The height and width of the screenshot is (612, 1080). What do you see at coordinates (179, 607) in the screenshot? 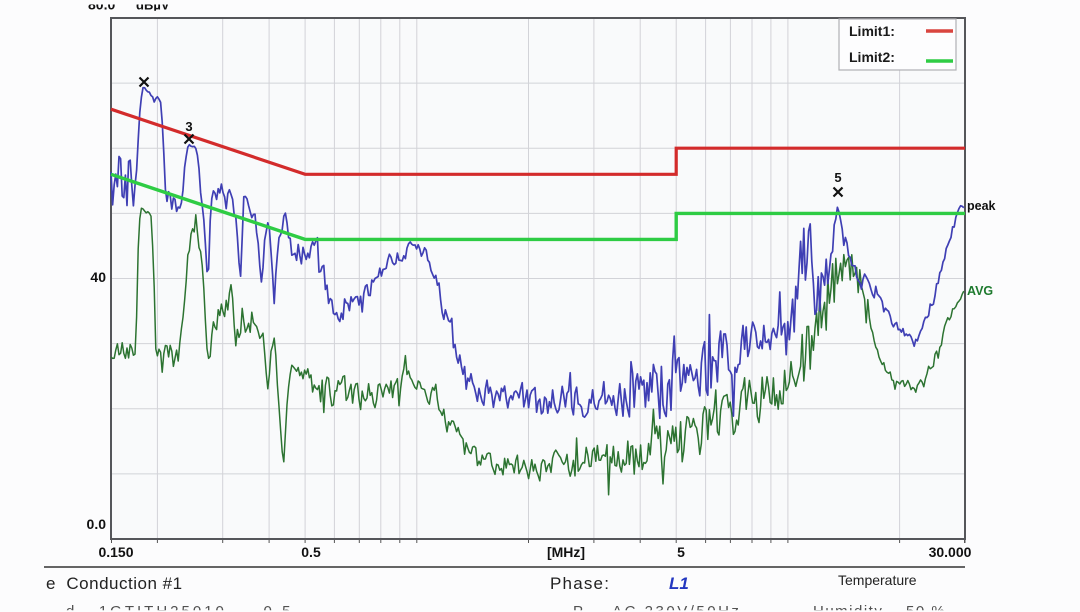
I see `svg-text: d 1GTITH25010 - 0.5` at bounding box center [179, 607].